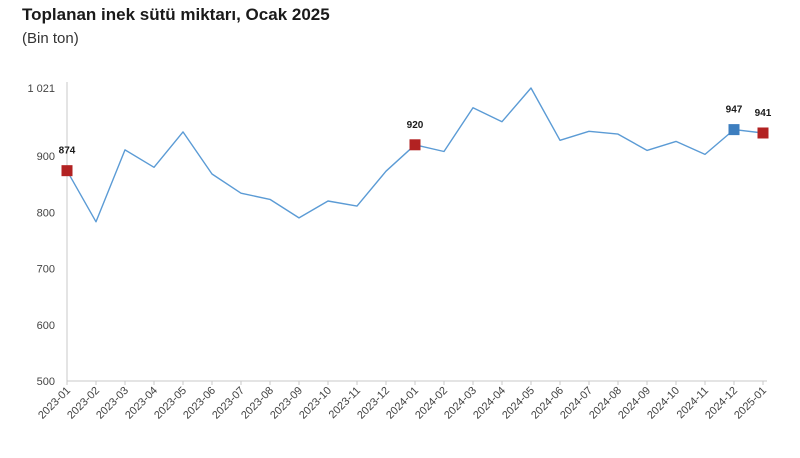 The width and height of the screenshot is (800, 458). Describe the element at coordinates (67, 151) in the screenshot. I see `data-label: 874` at that location.